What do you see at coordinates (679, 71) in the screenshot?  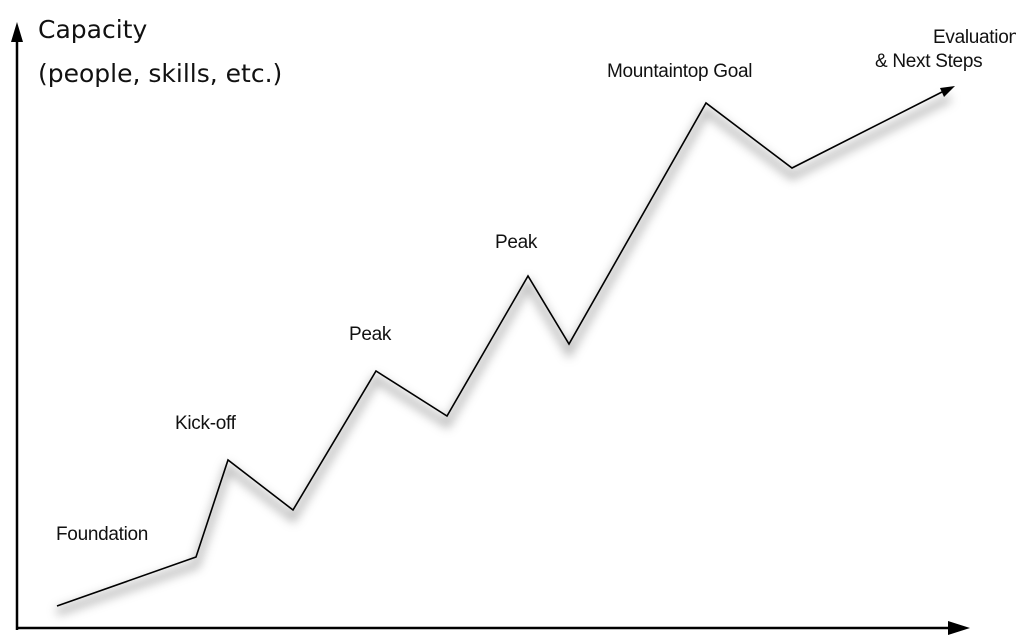 I see `stage-label: Mountaintop Goal` at bounding box center [679, 71].